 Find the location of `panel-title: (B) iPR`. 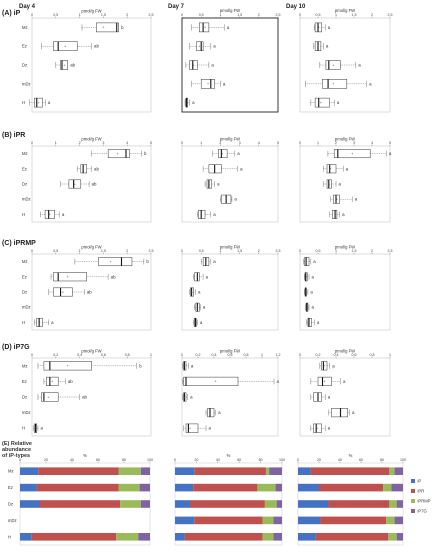

panel-title: (B) iPR is located at coordinates (13, 135).